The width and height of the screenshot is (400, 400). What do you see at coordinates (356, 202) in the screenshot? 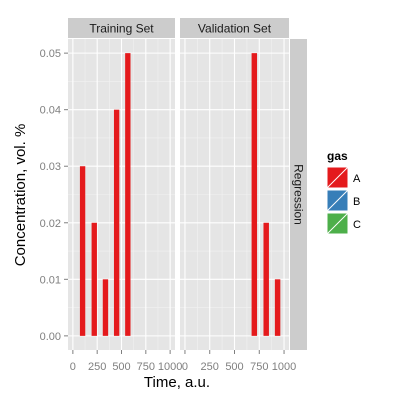
I see `legend-label-B: B` at bounding box center [356, 202].